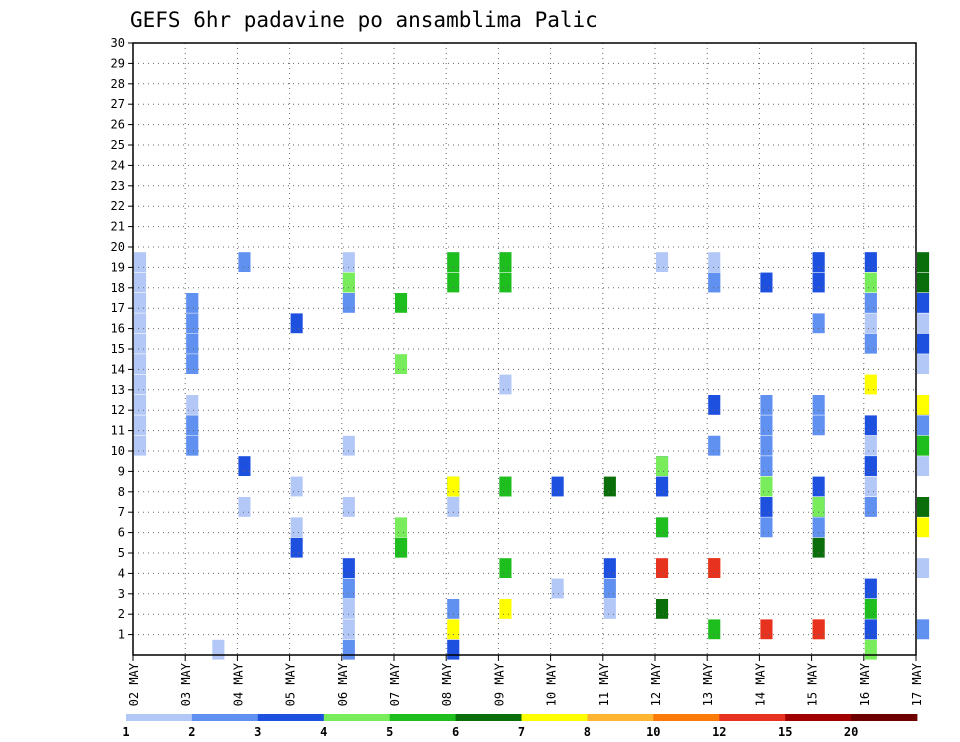 This screenshot has width=960, height=742. What do you see at coordinates (760, 684) in the screenshot?
I see `x-tick-label: 14 MAY` at bounding box center [760, 684].